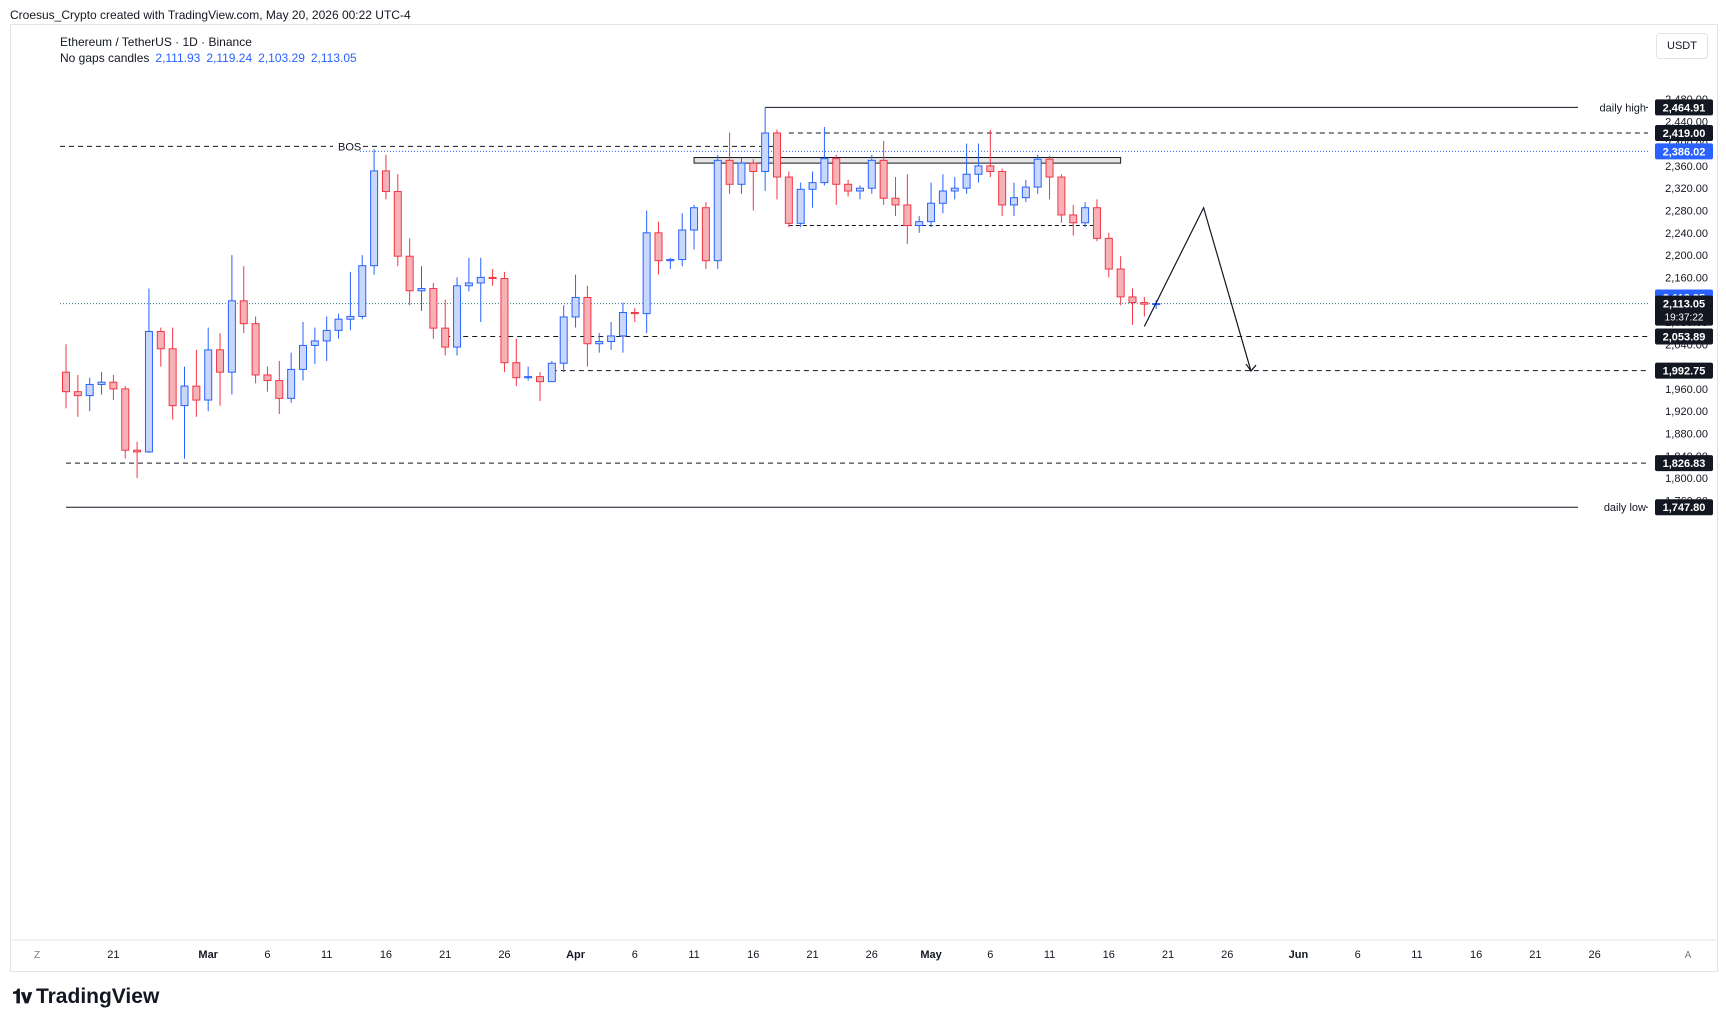 The image size is (1726, 1025). What do you see at coordinates (178, 58) in the screenshot?
I see `ohlc-open: 2,111.93` at bounding box center [178, 58].